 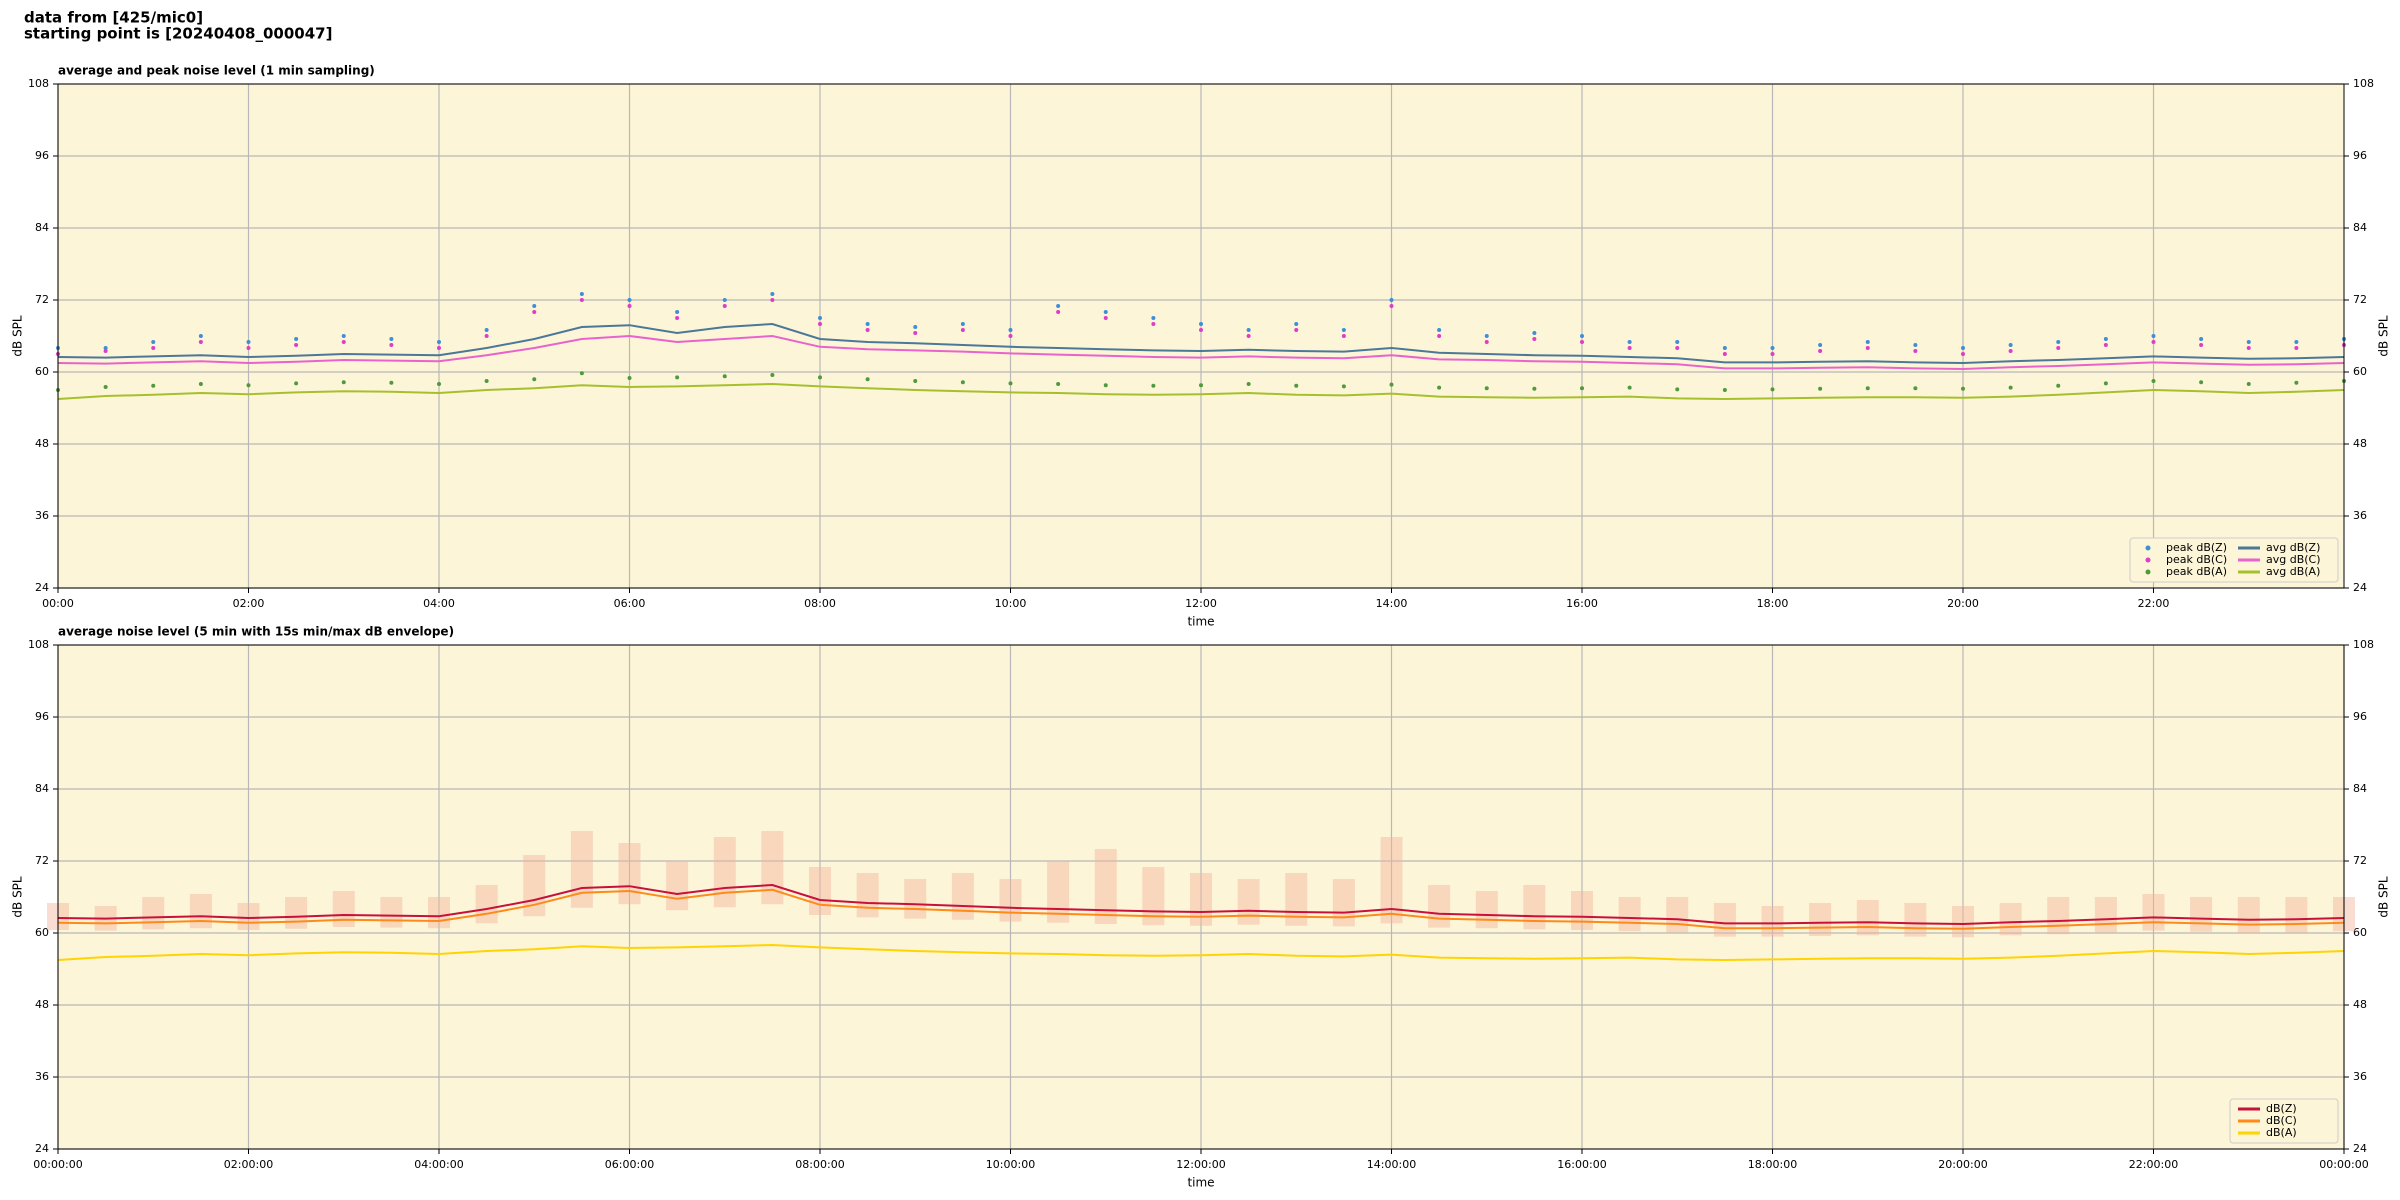 What do you see at coordinates (1011, 603) in the screenshot?
I see `x-tick-label: 10:00` at bounding box center [1011, 603].